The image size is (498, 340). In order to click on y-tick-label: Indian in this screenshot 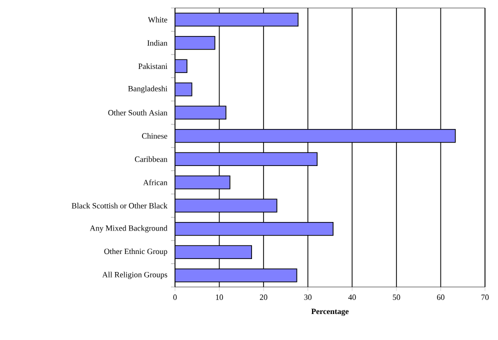, I will do `click(157, 43)`.